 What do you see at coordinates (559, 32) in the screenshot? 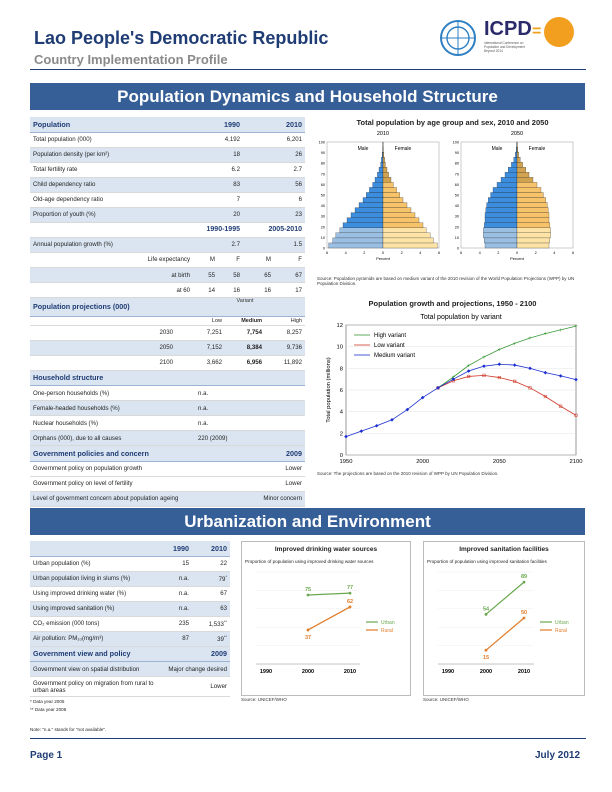
I see `icpd-orange-circle-icon` at bounding box center [559, 32].